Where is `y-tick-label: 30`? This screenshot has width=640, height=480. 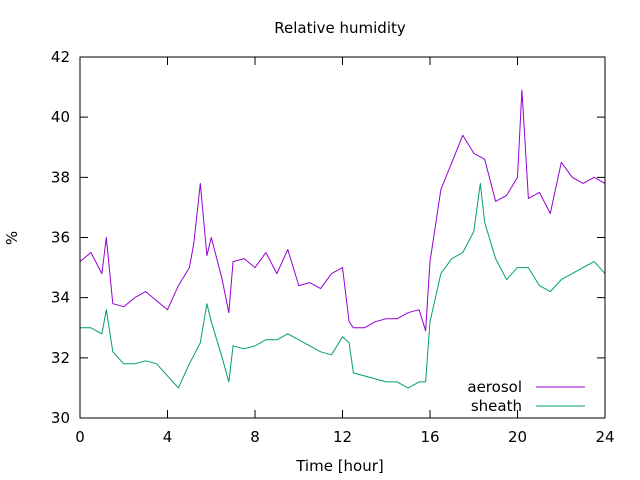
y-tick-label: 30 is located at coordinates (60, 418).